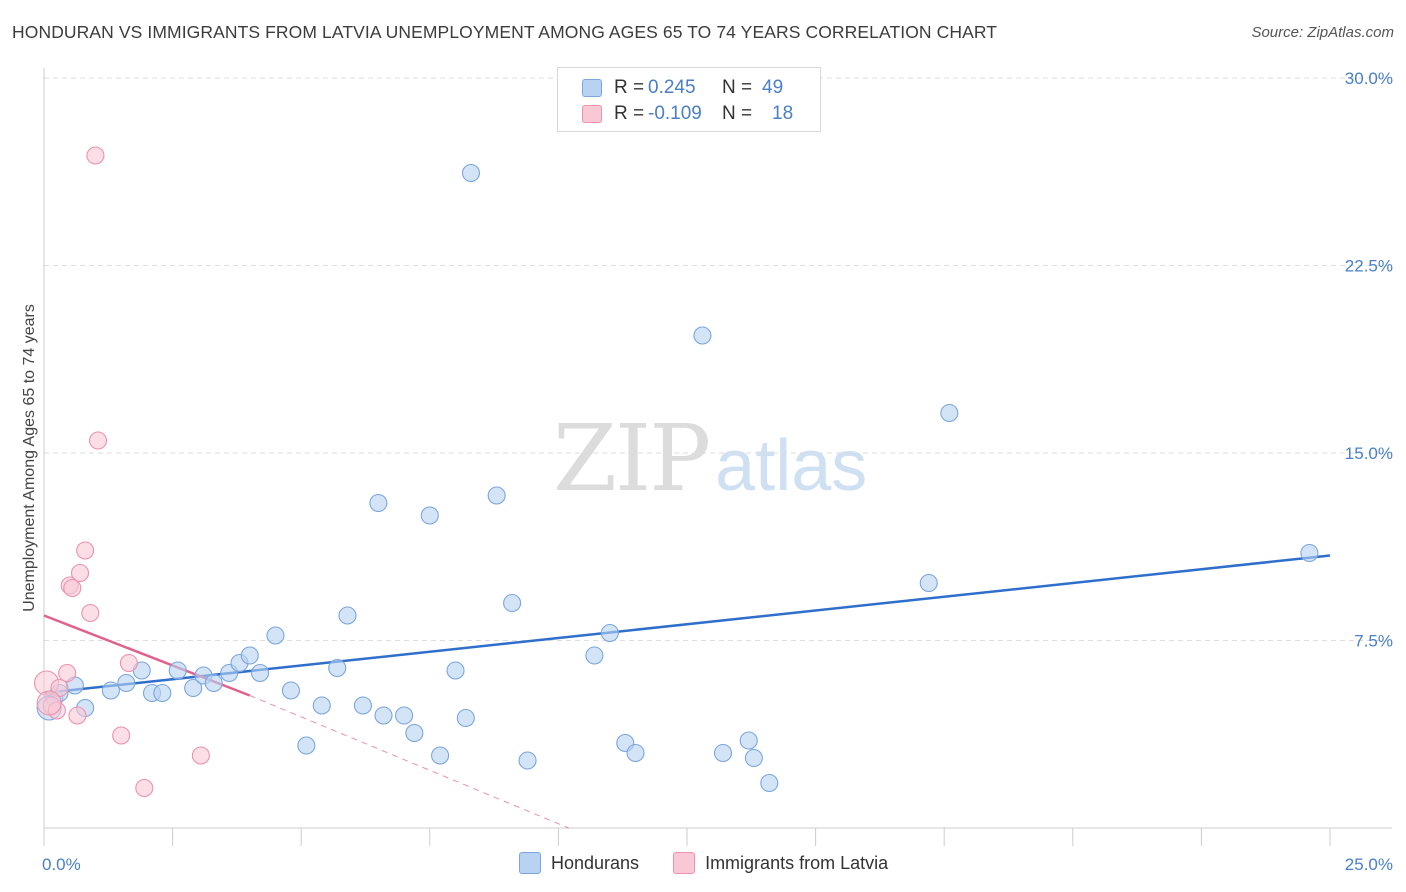  What do you see at coordinates (1369, 864) in the screenshot?
I see `x-tick-label-max: 25.0%` at bounding box center [1369, 864].